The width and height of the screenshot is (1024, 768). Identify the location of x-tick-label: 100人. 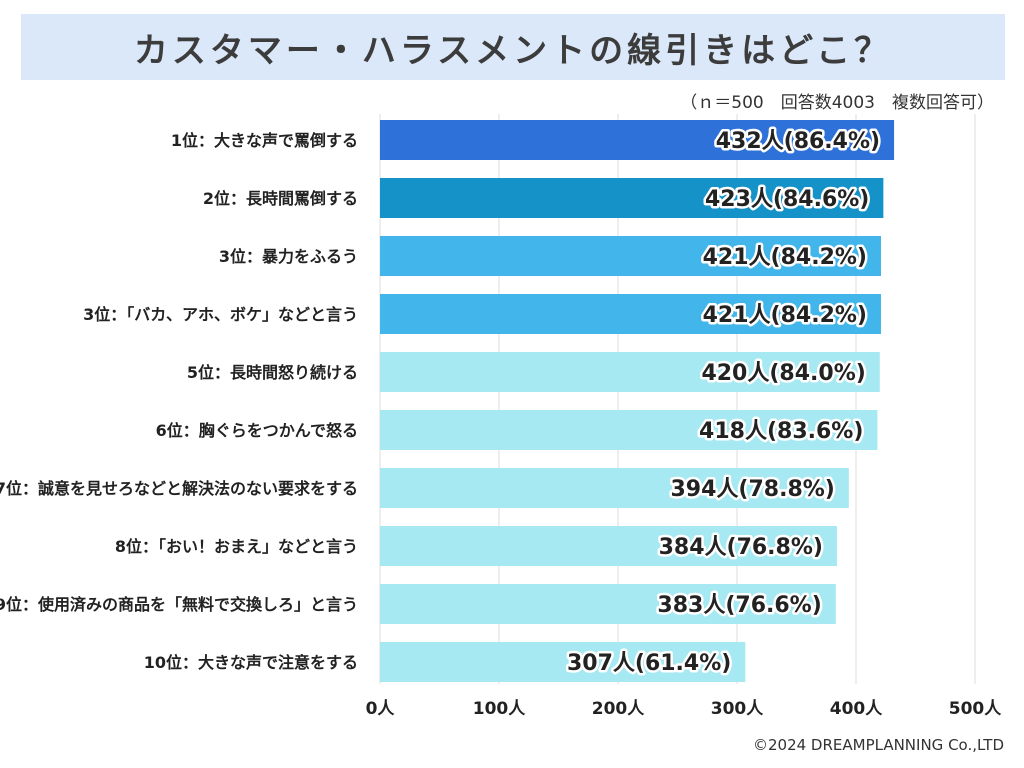
(499, 709).